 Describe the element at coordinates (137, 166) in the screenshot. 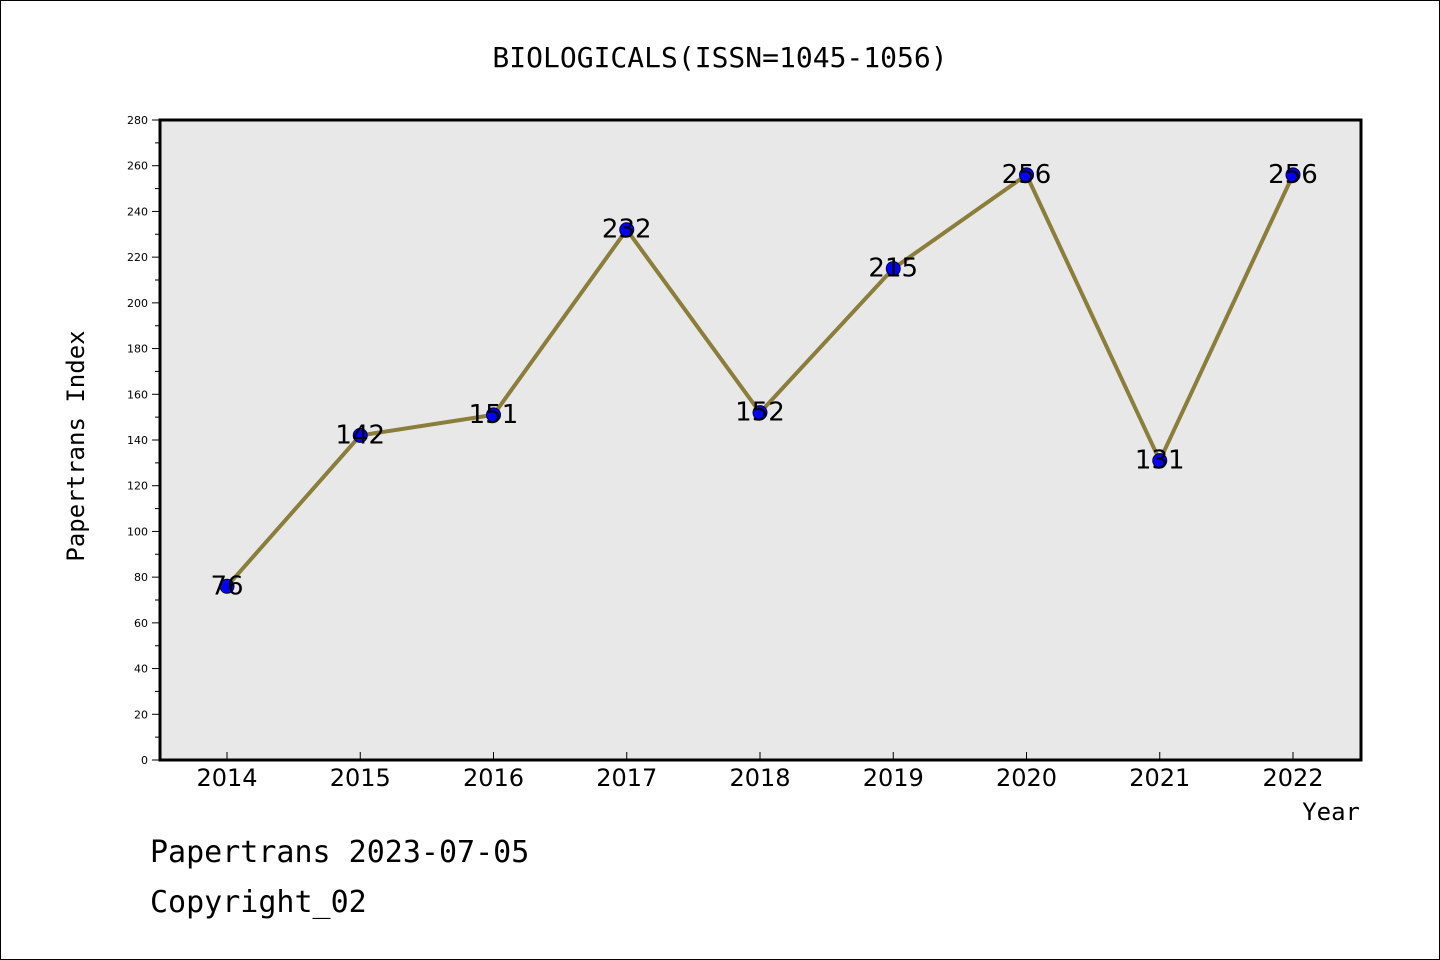

I see `y-tick-label: 260` at that location.